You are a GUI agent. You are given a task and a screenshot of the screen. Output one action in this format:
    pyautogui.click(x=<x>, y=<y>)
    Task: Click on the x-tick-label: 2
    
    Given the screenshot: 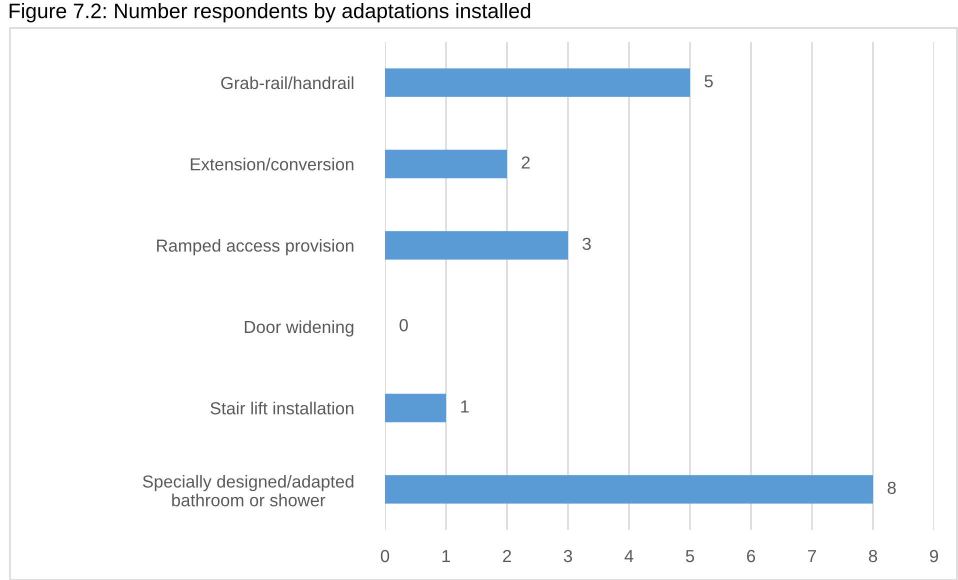 What is the action you would take?
    pyautogui.click(x=507, y=556)
    